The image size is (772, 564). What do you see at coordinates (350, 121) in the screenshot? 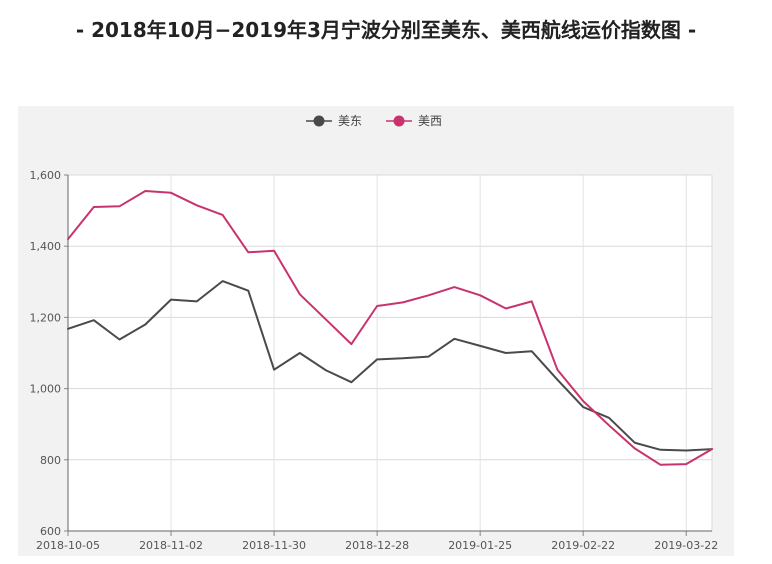
I see `legend-label: 美东` at bounding box center [350, 121].